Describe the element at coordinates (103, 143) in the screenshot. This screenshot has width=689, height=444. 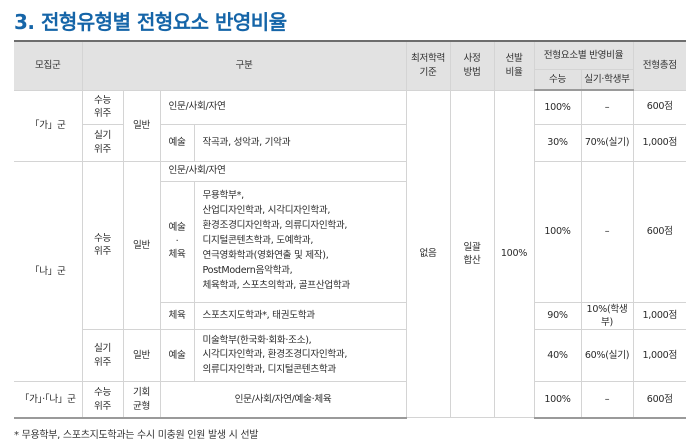
I see `ga-practical-type: 실기 위주` at that location.